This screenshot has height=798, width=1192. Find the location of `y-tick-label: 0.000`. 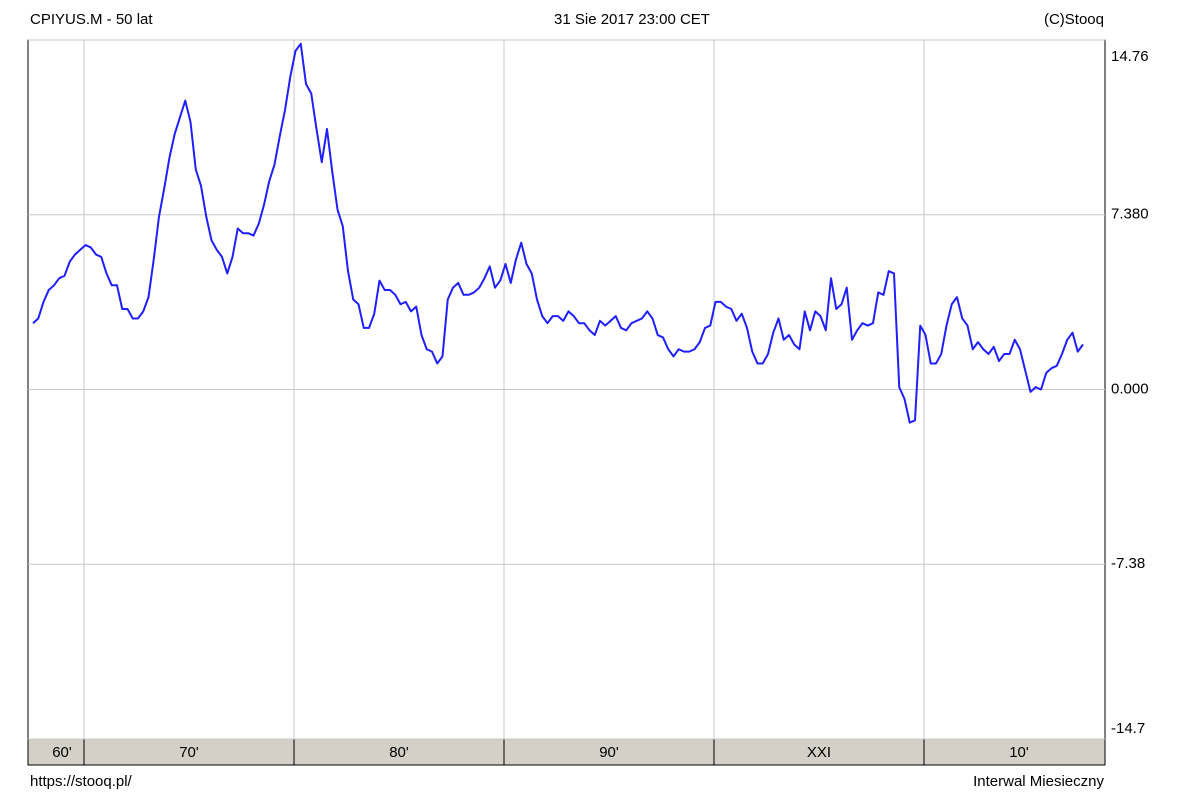

y-tick-label: 0.000 is located at coordinates (1130, 388).